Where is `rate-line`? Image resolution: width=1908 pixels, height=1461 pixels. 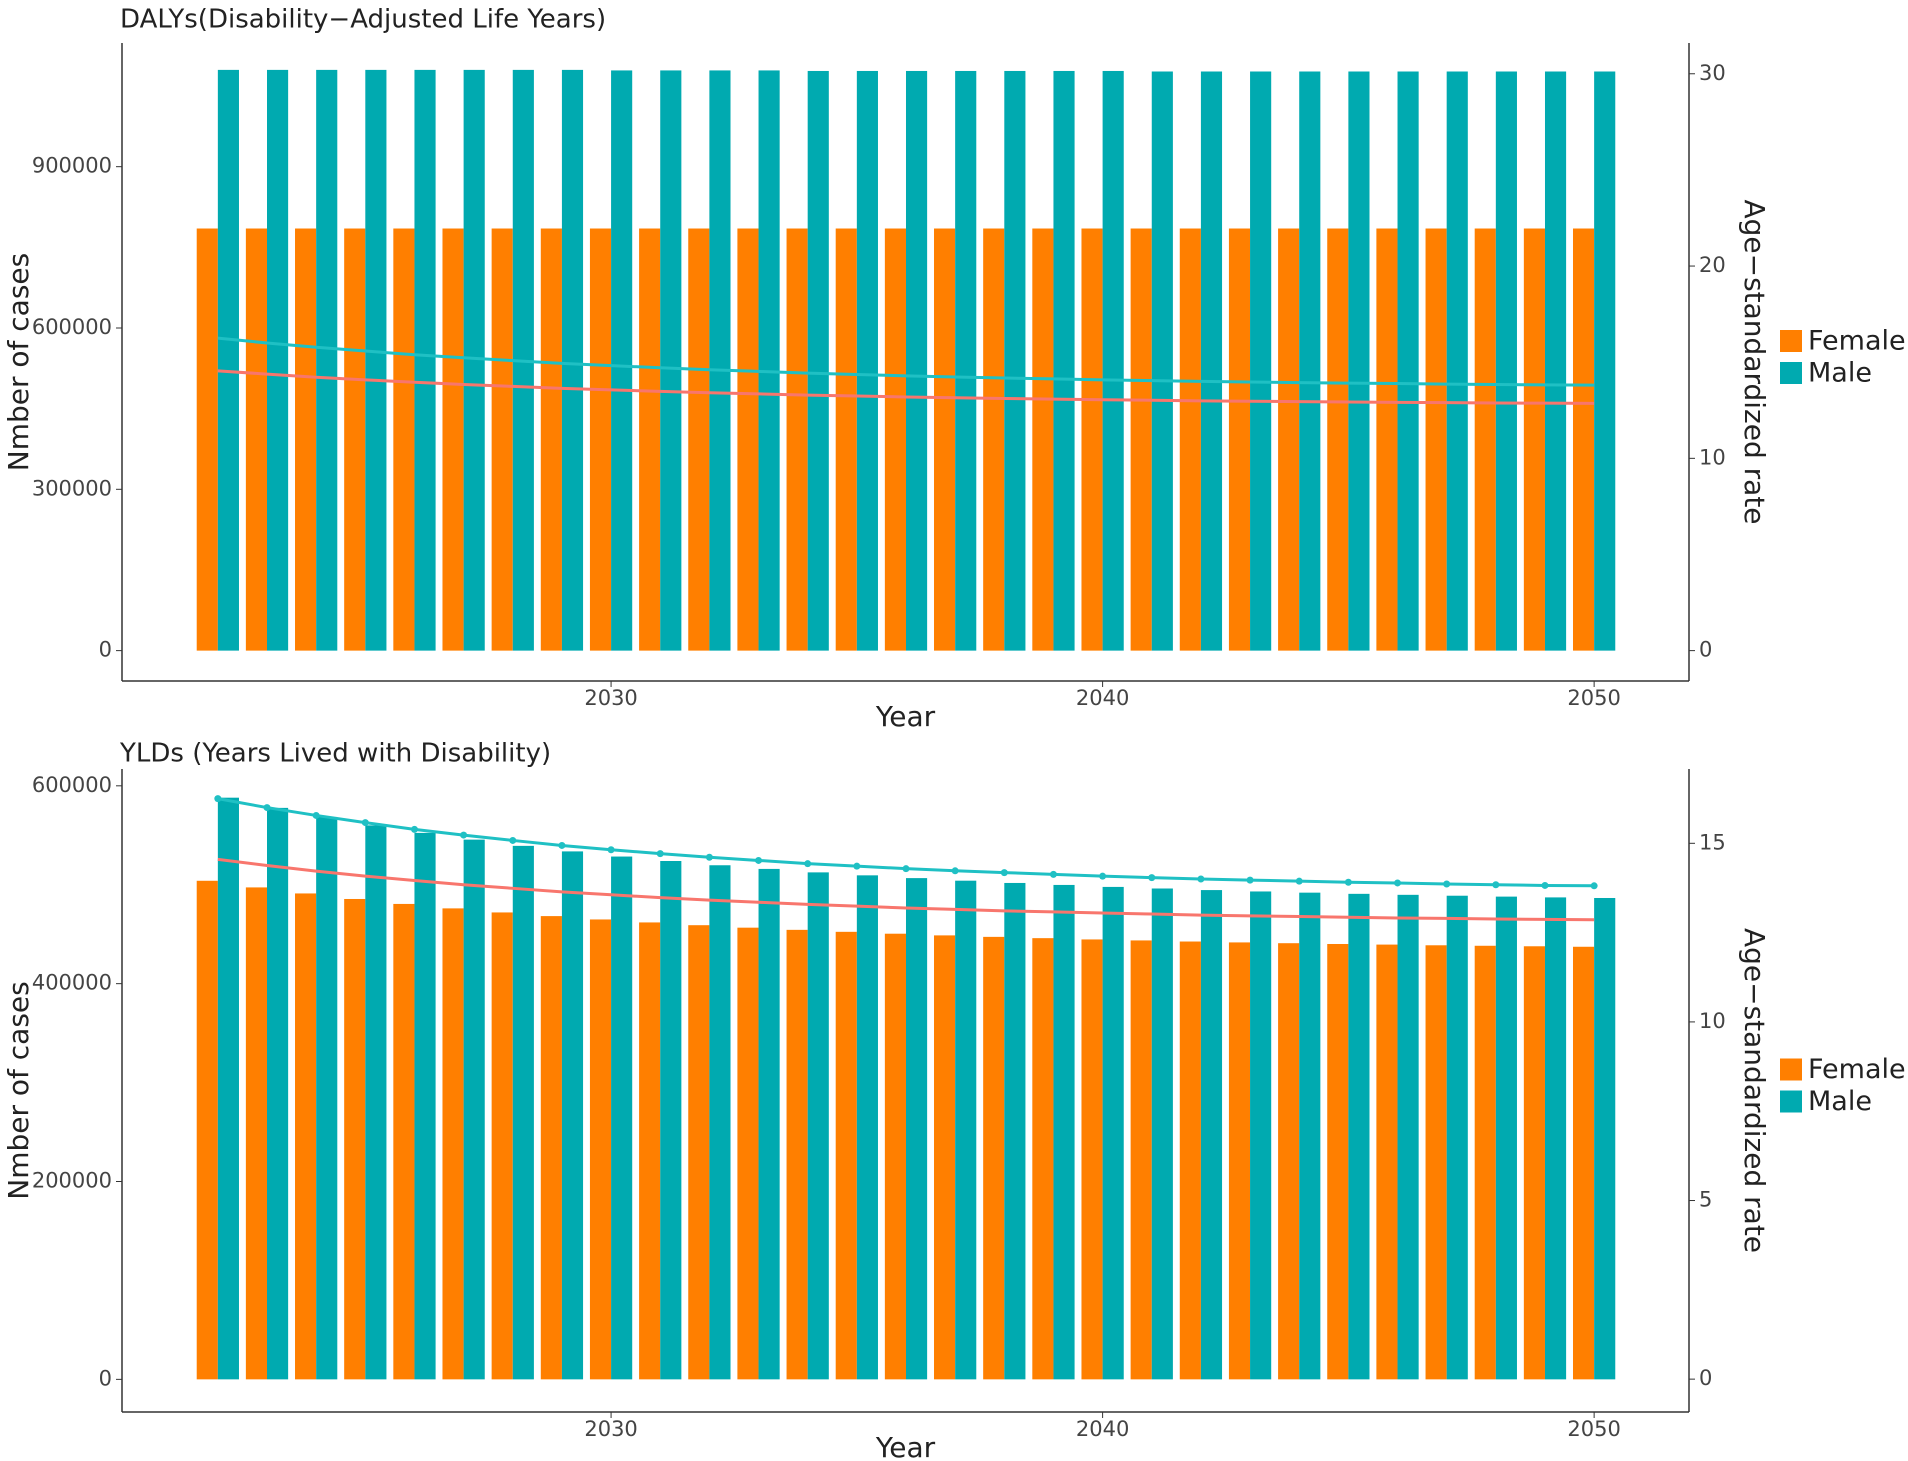
rate-line is located at coordinates (906, 361).